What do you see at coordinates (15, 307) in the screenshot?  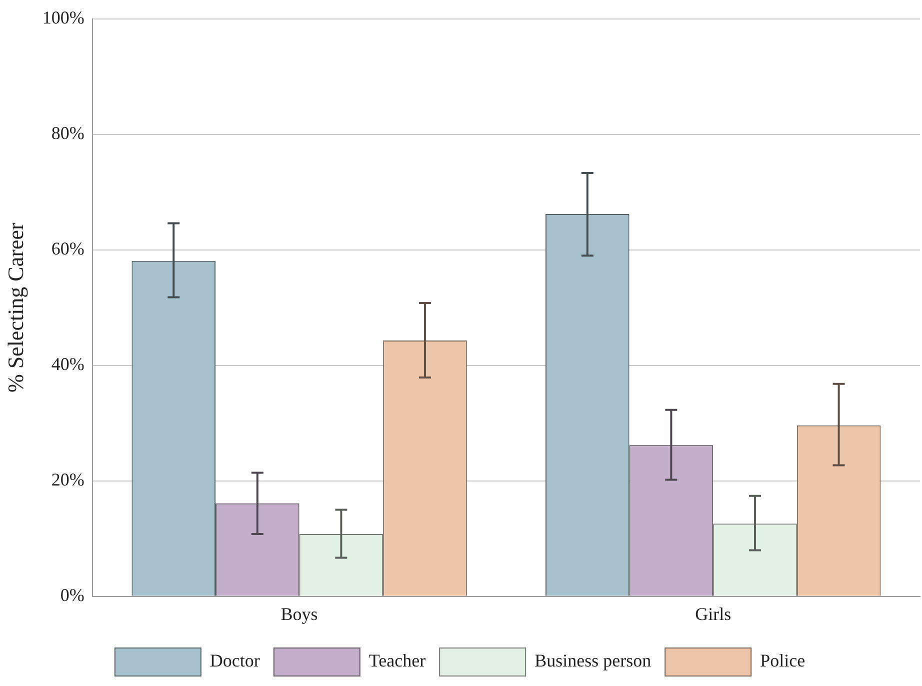 I see `y-axis-title: % Selecting Career` at bounding box center [15, 307].